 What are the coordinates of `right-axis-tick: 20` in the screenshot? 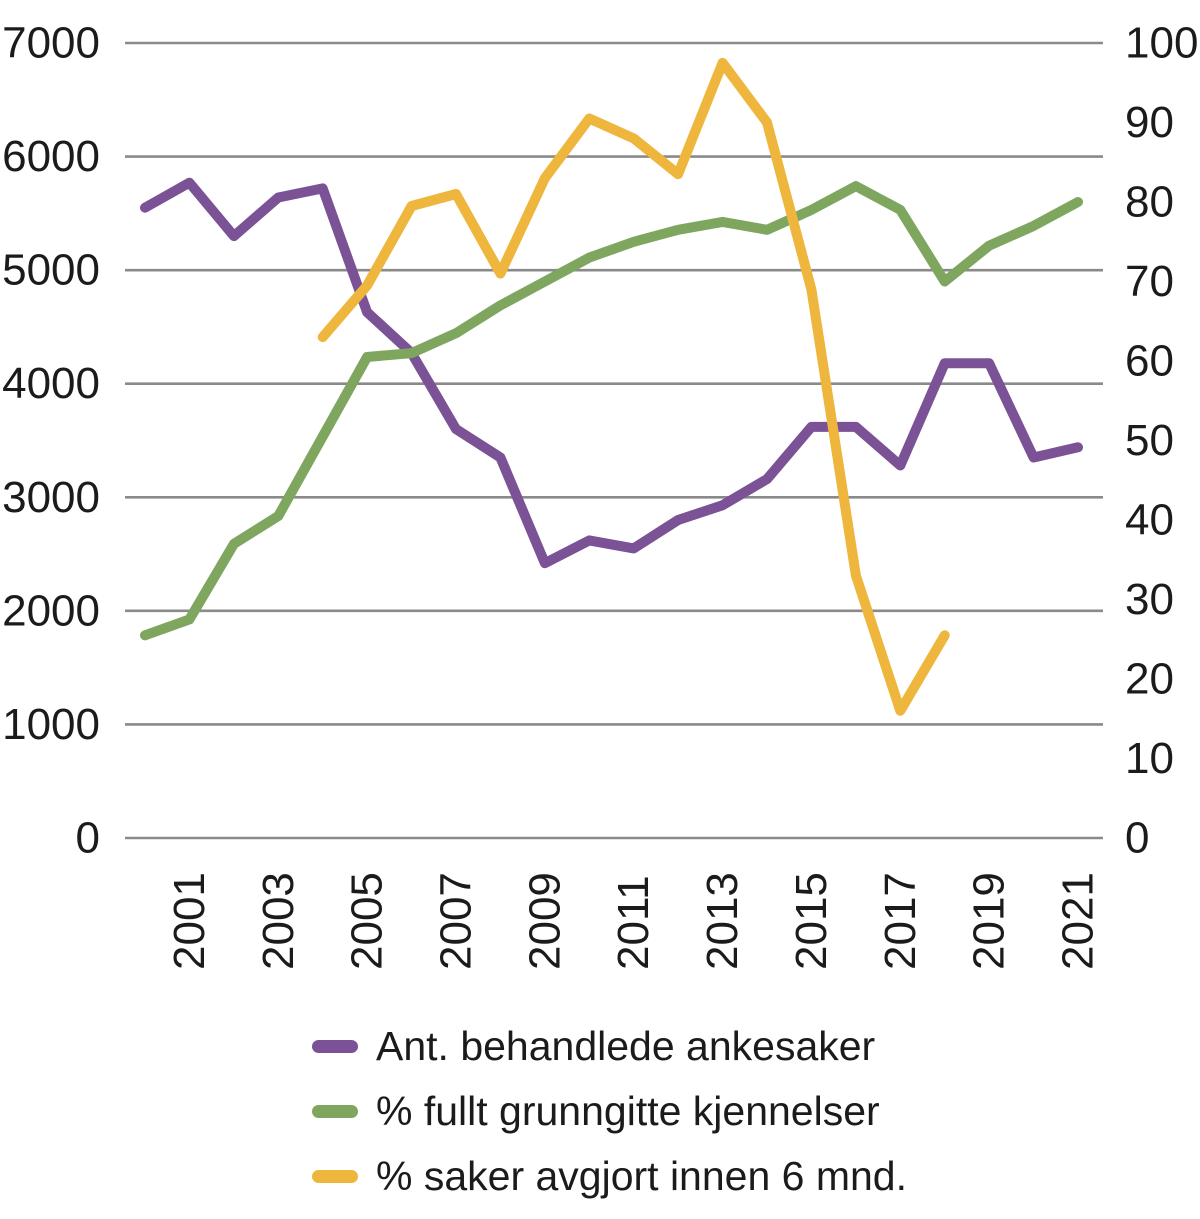 It's located at (1149, 679).